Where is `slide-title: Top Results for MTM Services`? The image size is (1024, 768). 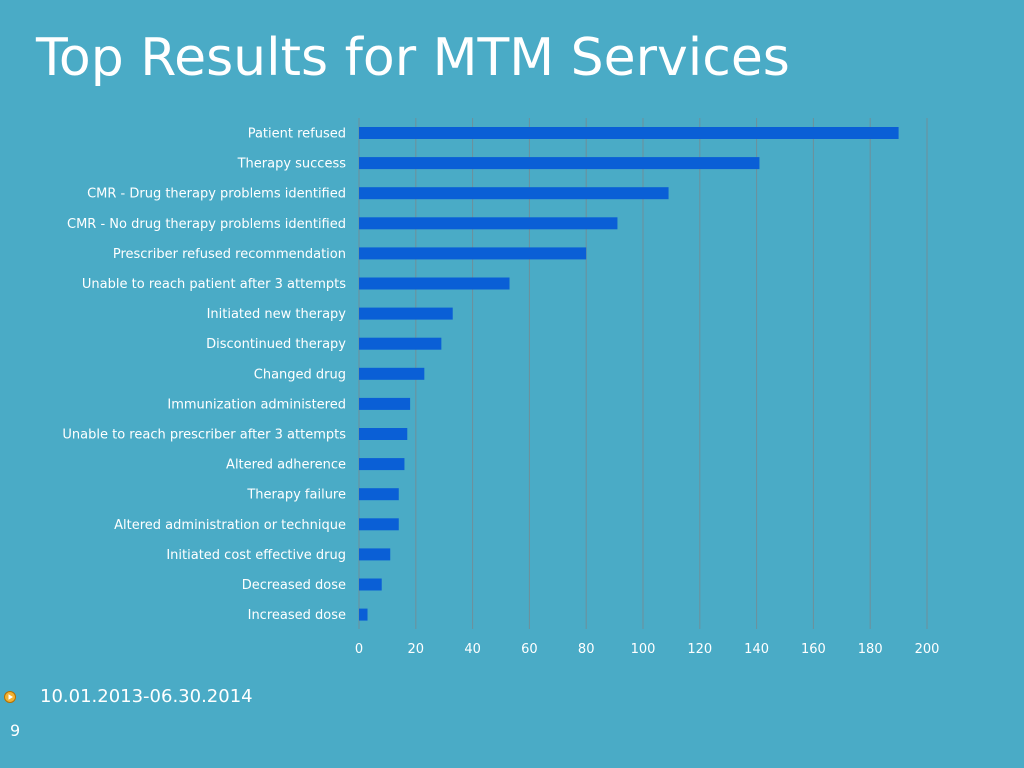 slide-title: Top Results for MTM Services is located at coordinates (413, 58).